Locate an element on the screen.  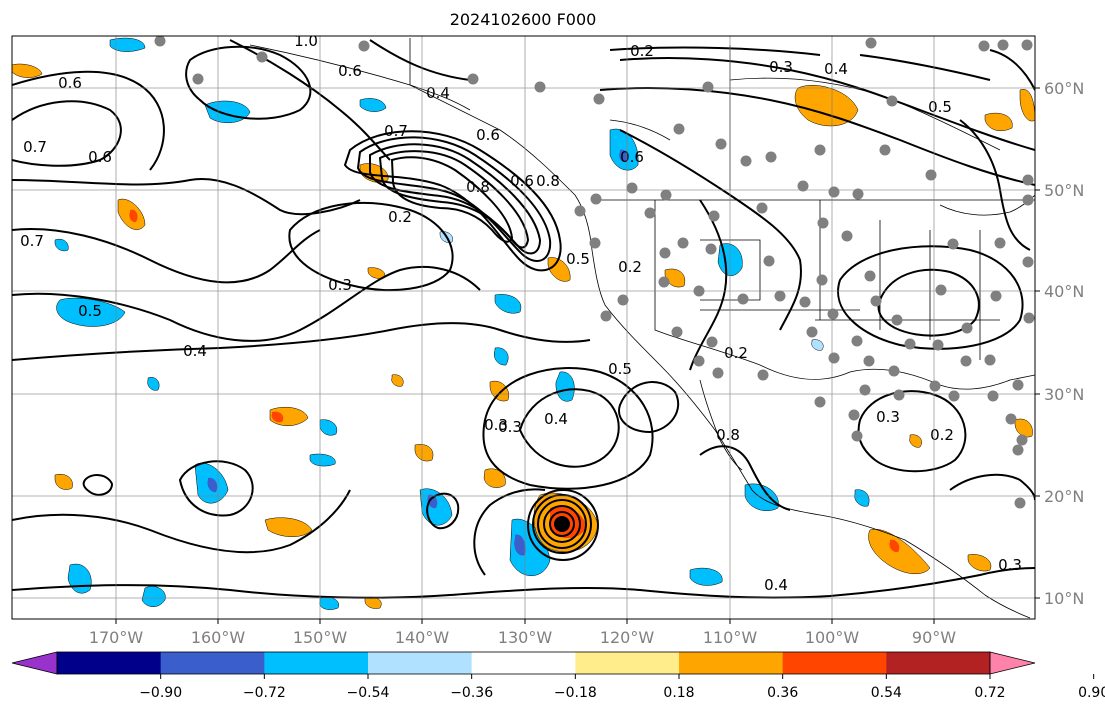
latitude-label: 50°N is located at coordinates (1064, 190).